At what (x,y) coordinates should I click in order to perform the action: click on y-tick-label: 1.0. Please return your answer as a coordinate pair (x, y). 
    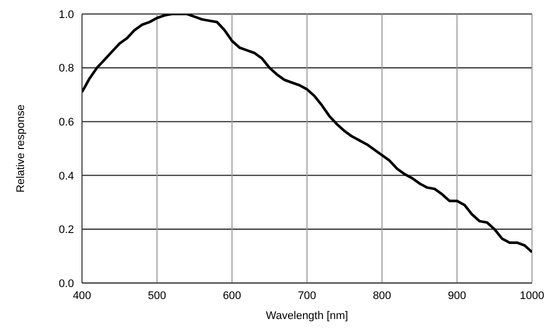
    Looking at the image, I should click on (66, 14).